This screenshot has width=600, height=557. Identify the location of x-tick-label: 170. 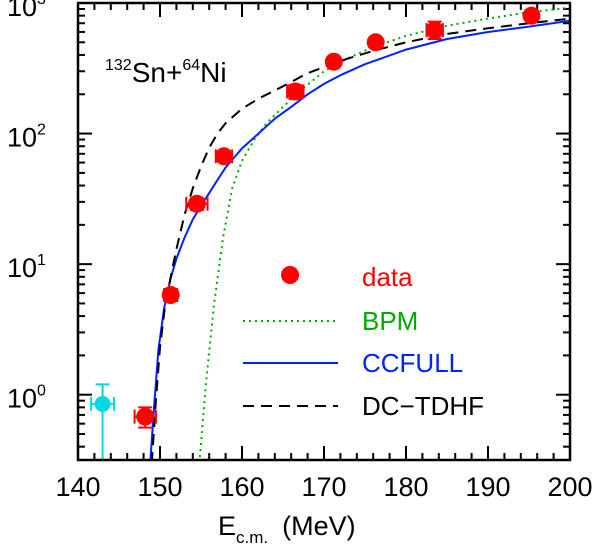
(323, 487).